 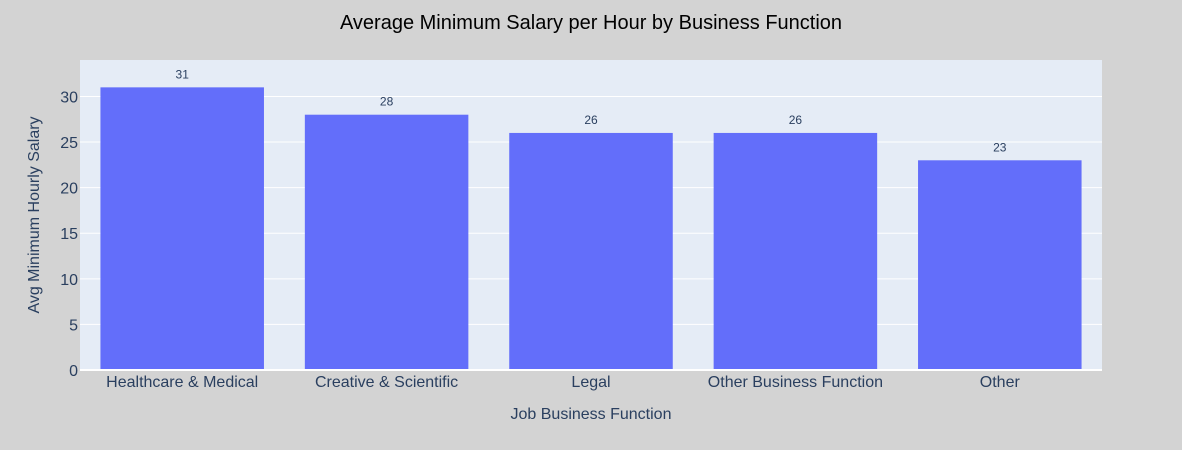 I want to click on y-tick-label: 25, so click(x=69, y=143).